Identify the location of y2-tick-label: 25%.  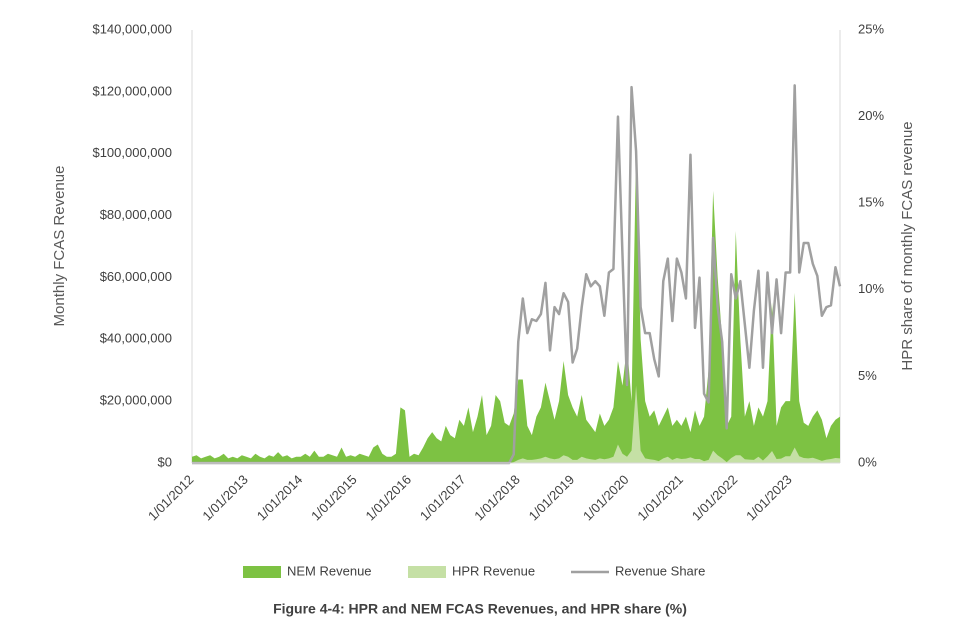
(871, 28).